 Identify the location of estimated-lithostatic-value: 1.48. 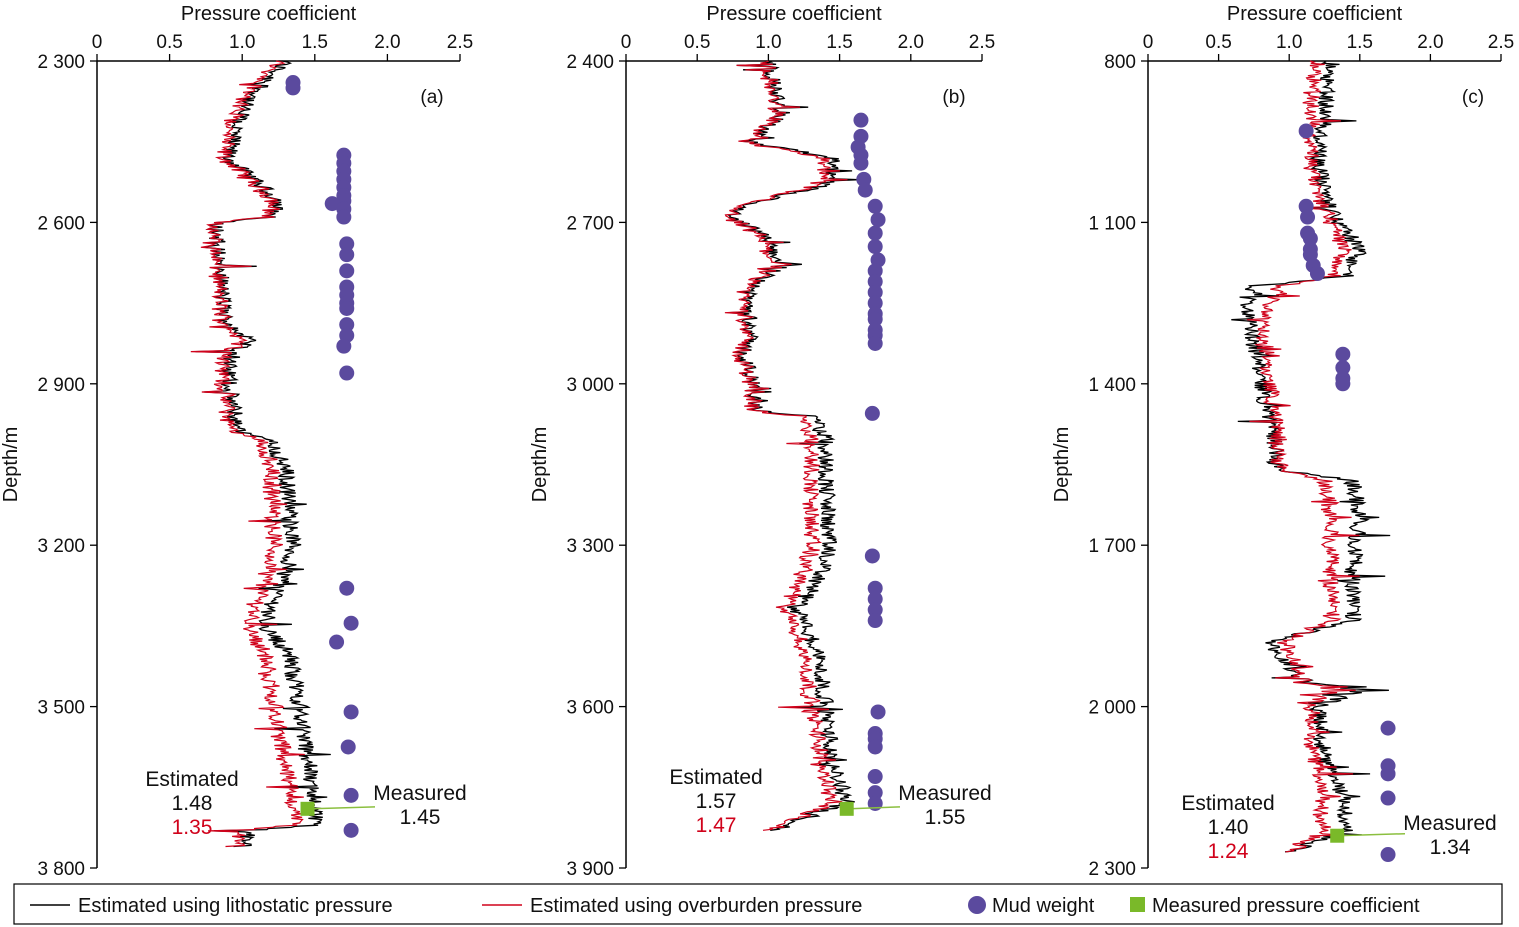
(192, 803).